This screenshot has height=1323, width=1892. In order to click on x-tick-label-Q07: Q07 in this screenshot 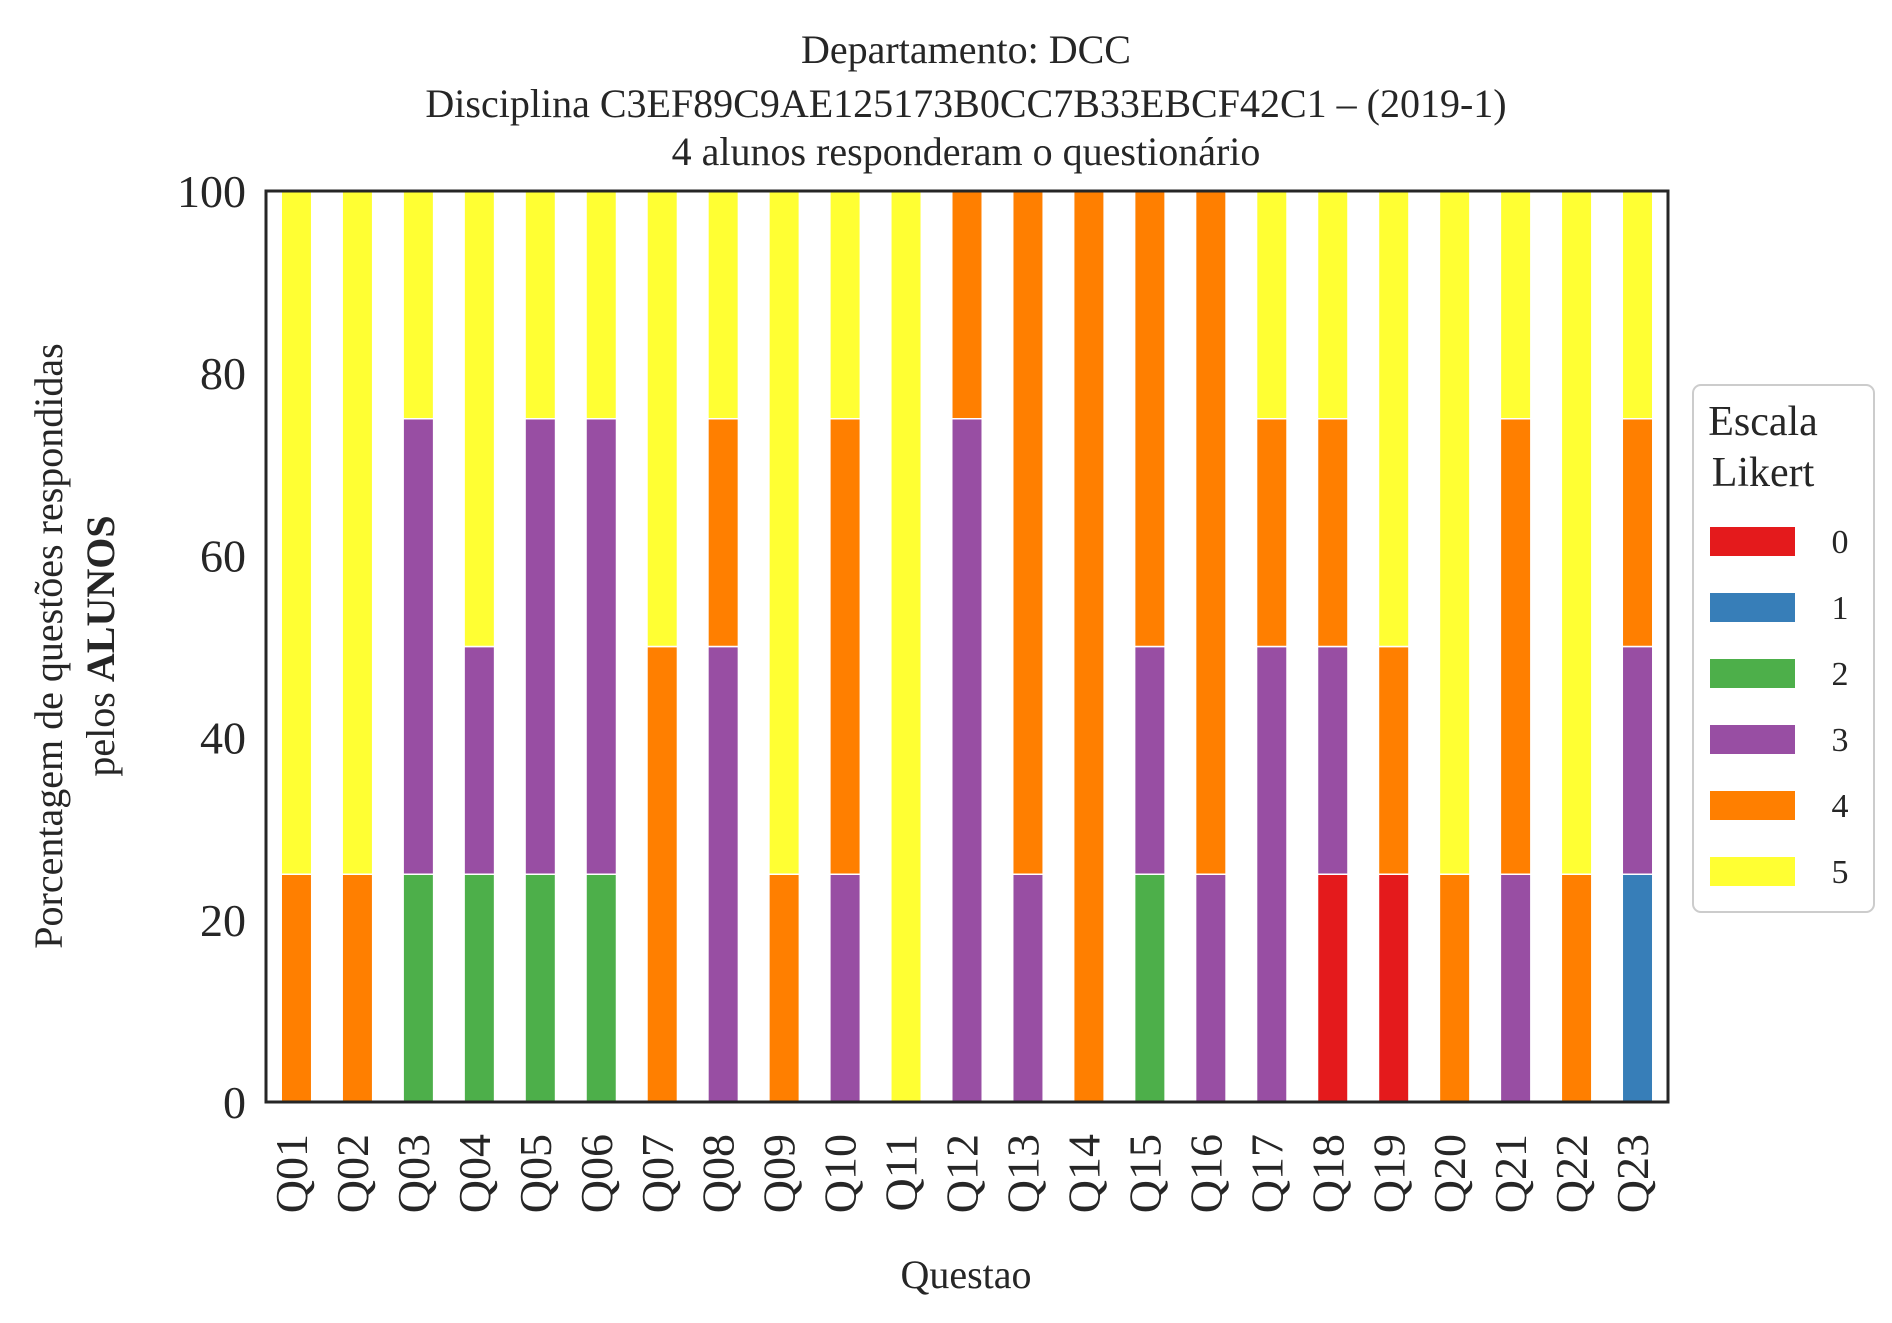, I will do `click(657, 1173)`.